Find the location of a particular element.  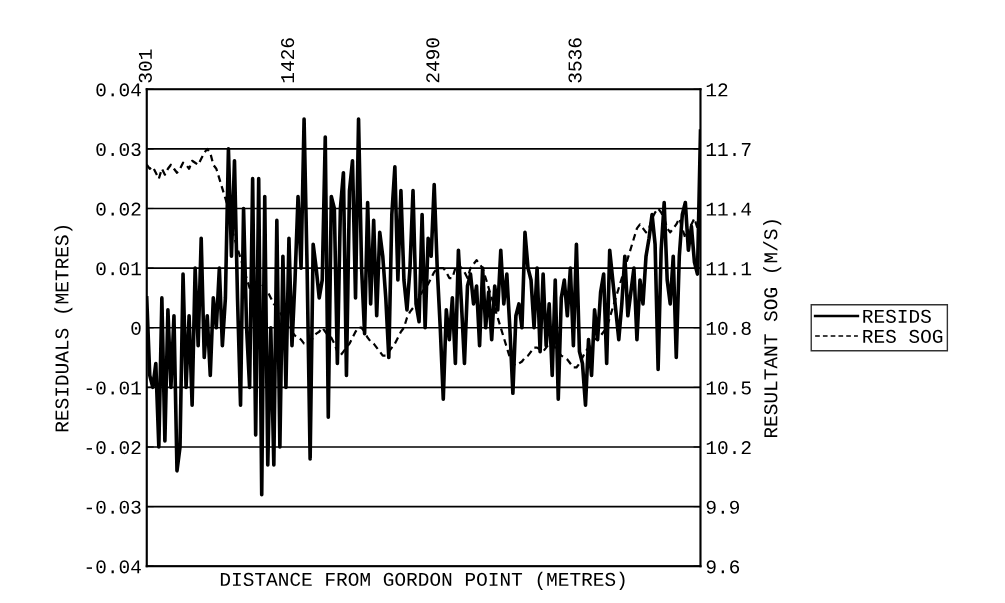

y-tick-label: 0.03 is located at coordinates (118, 149).